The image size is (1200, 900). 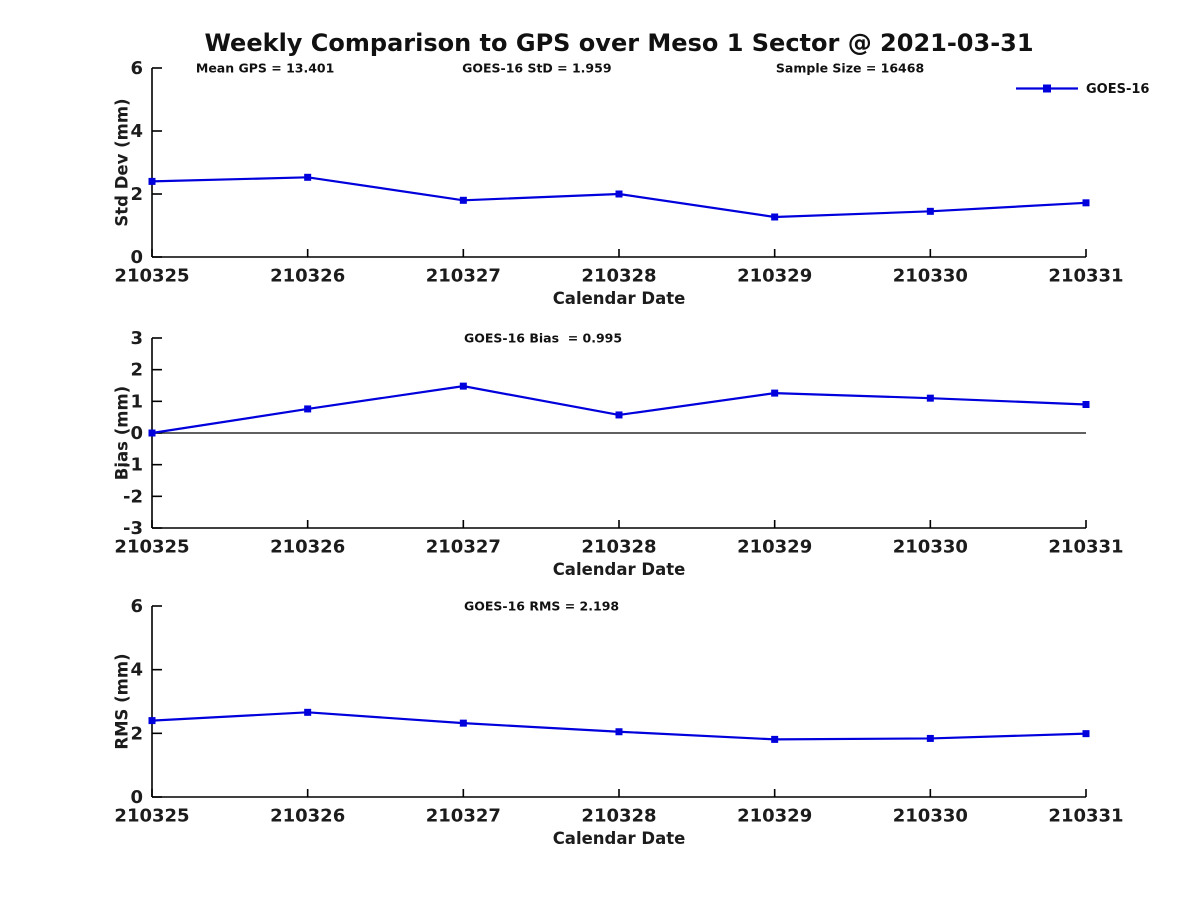 What do you see at coordinates (543, 338) in the screenshot?
I see `panel-annotation: GOES-16 Bias = 0.995` at bounding box center [543, 338].